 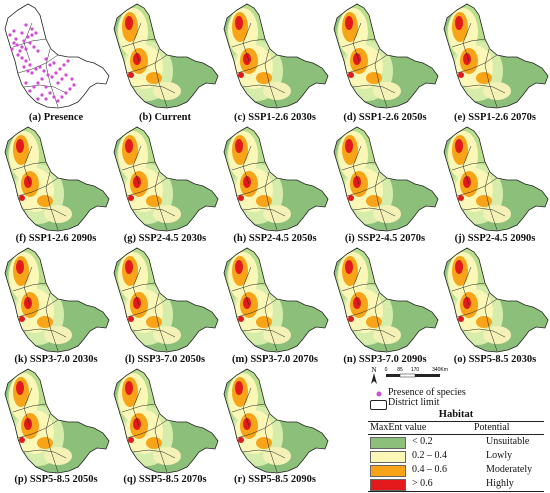 What do you see at coordinates (495, 359) in the screenshot?
I see `map-caption: (o) SSP5-8.5 2030s` at bounding box center [495, 359].